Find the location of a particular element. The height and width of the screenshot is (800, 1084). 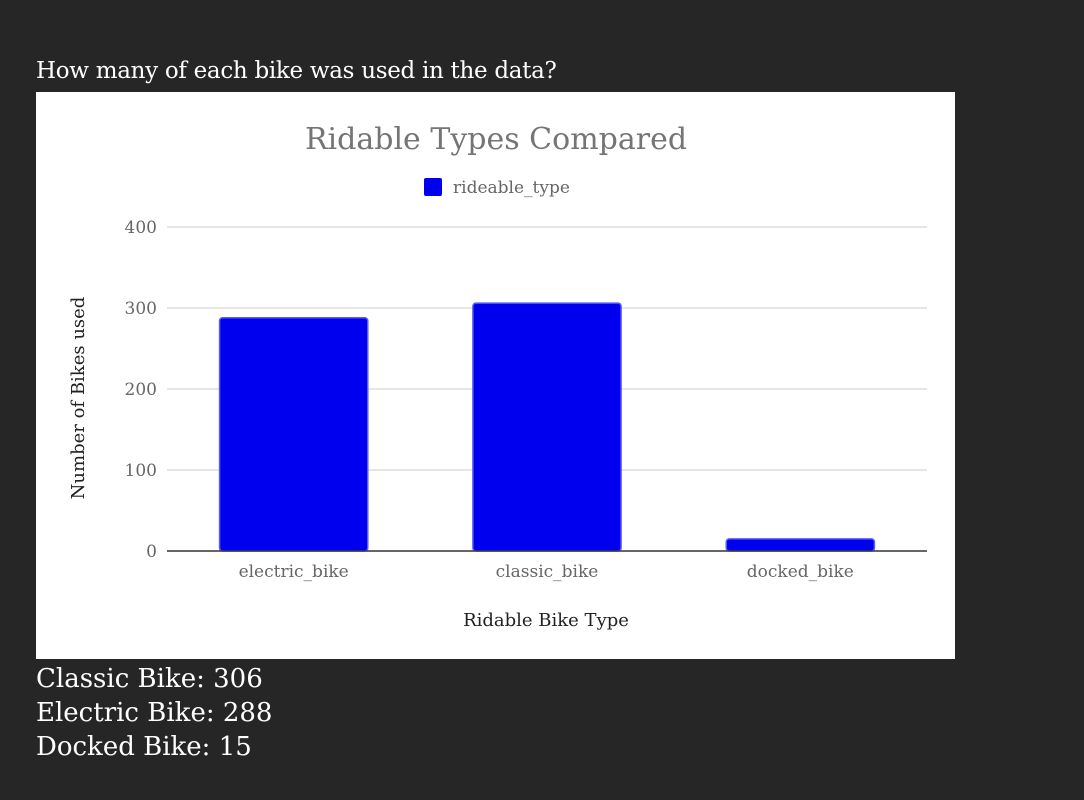

summary-item-electric: Electric Bike: 288 is located at coordinates (154, 713).